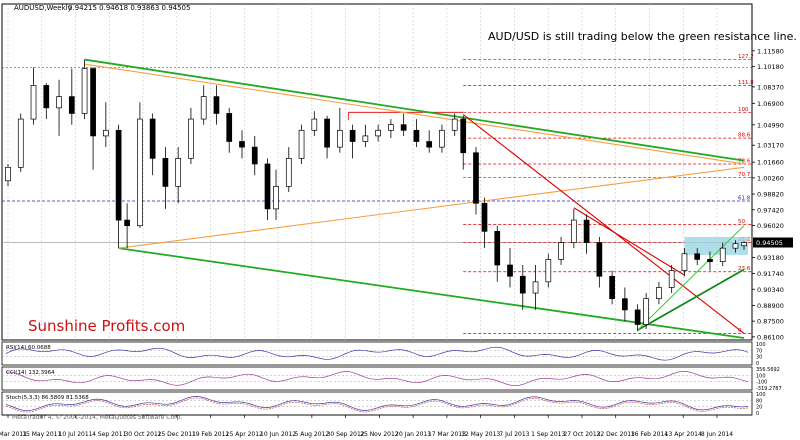 The image size is (800, 440). Describe the element at coordinates (759, 408) in the screenshot. I see `indicator-scale-label: 20` at that location.